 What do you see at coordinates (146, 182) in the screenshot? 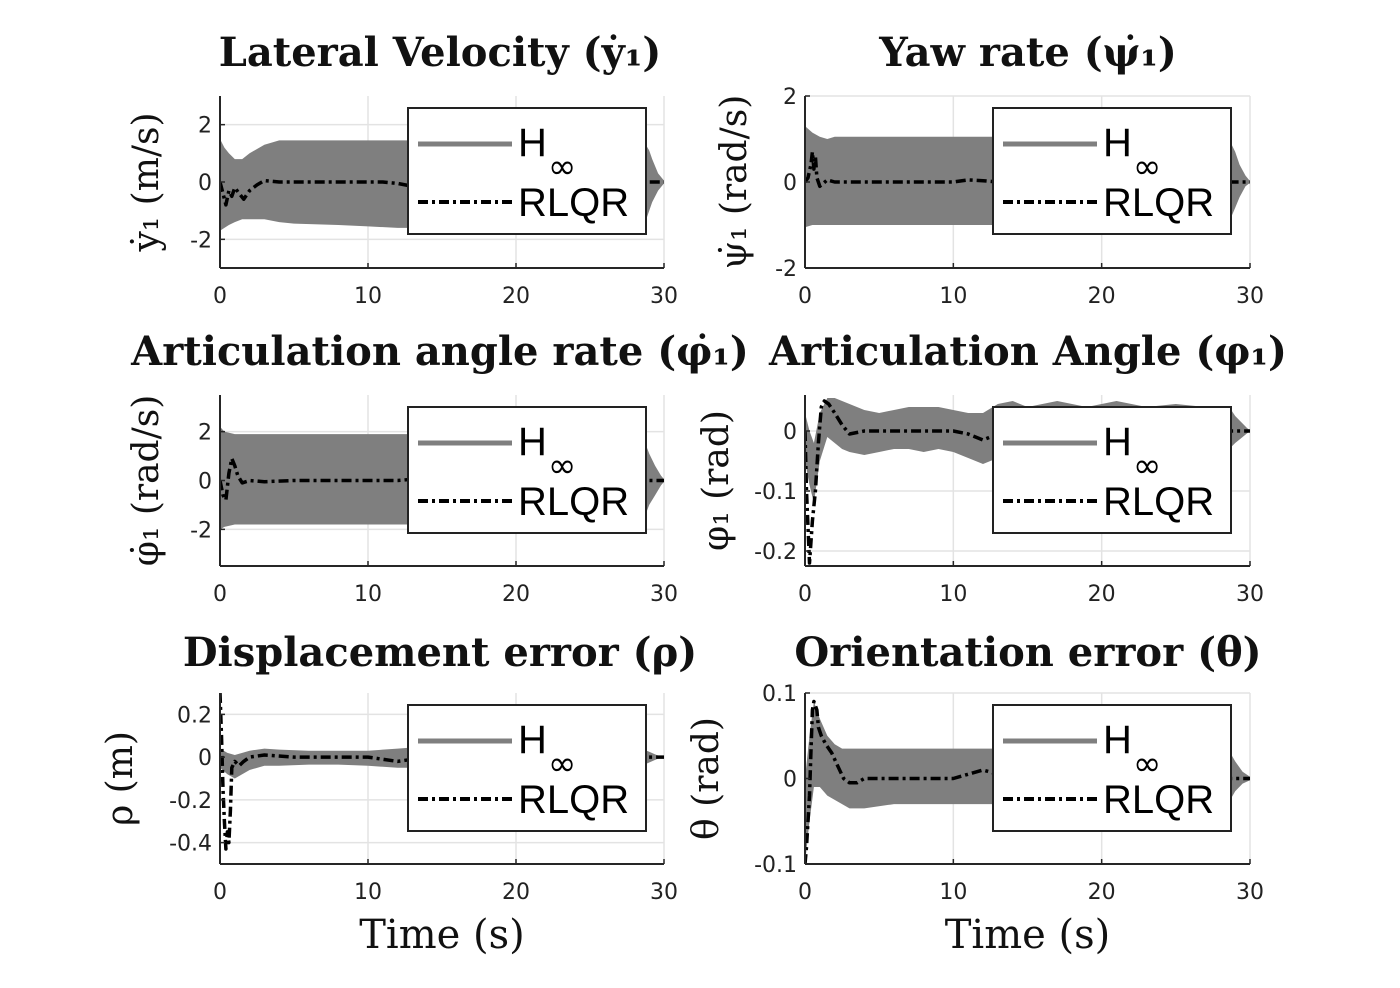
I see `y-axis-label: ẏ₁ (m/s)` at bounding box center [146, 182].